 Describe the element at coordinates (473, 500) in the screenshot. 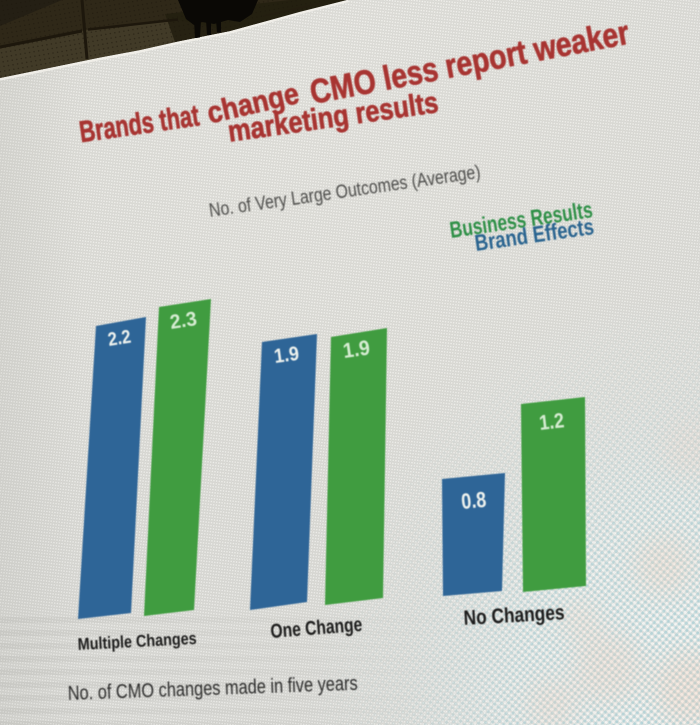

I see `svg-text: 0.8` at that location.